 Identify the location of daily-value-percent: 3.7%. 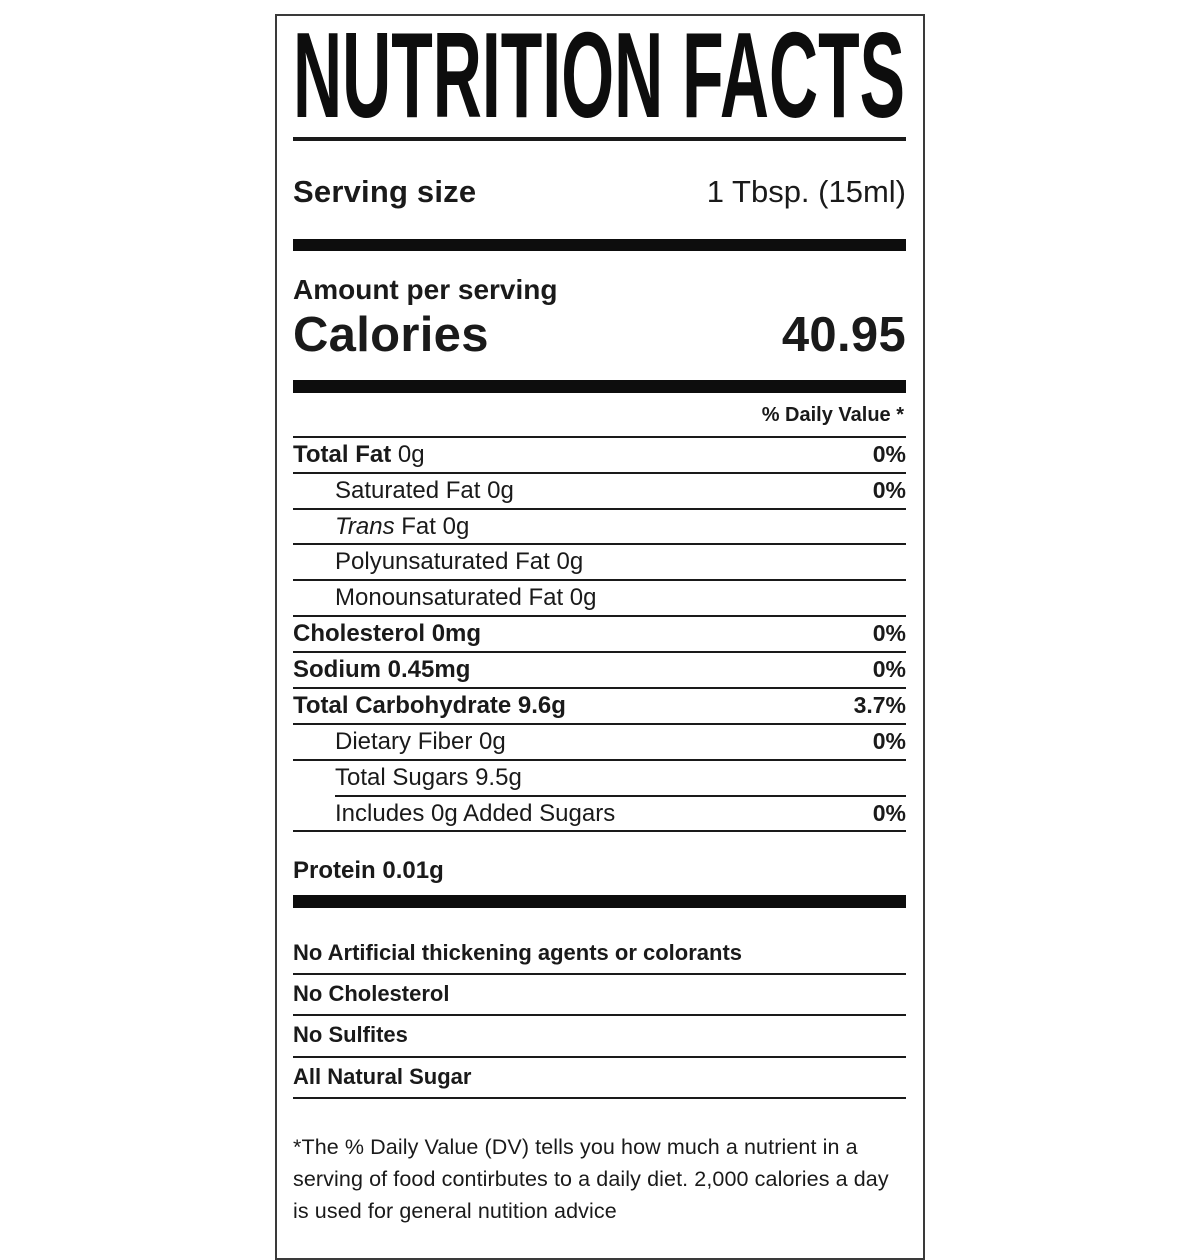
(879, 704).